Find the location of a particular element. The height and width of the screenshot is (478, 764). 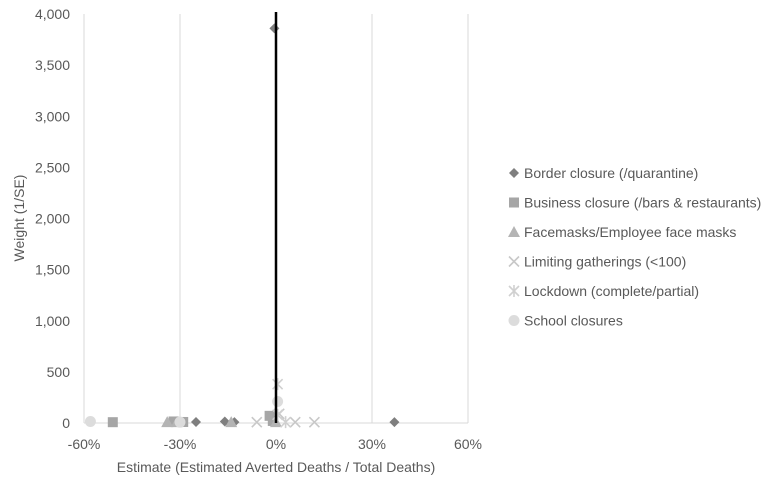

legend-label: Facemasks/Employee face masks is located at coordinates (630, 232).